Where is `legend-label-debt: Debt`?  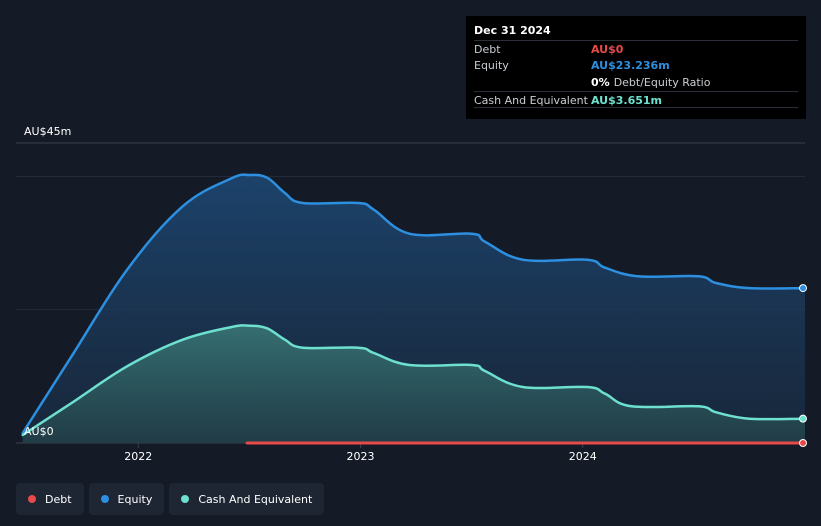
legend-label-debt: Debt is located at coordinates (58, 499).